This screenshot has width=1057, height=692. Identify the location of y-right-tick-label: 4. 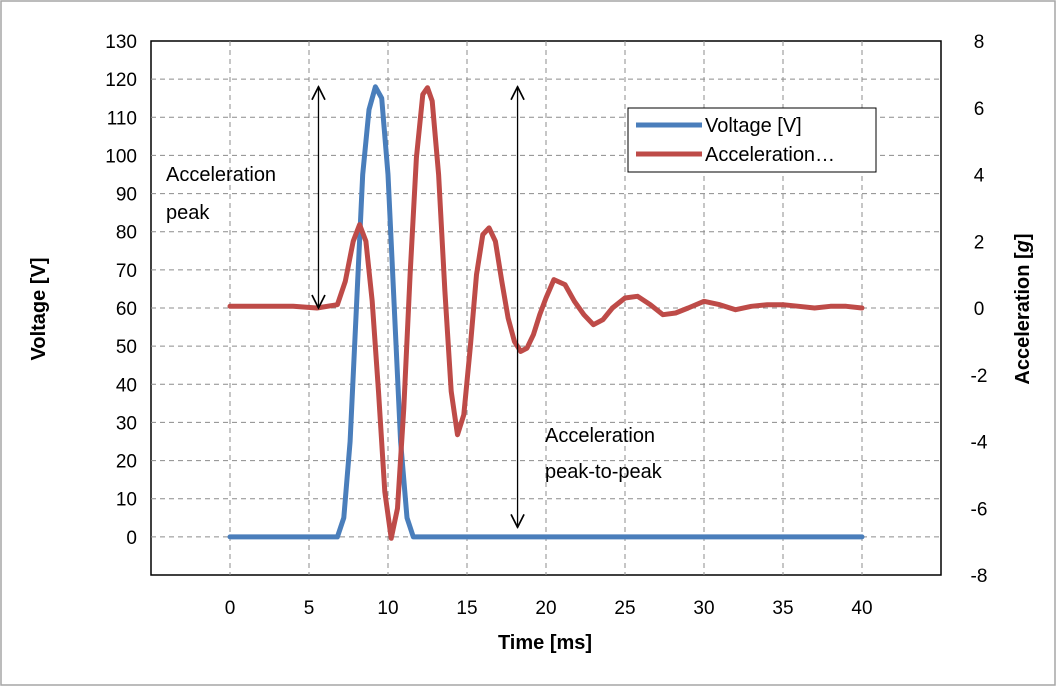
(979, 176).